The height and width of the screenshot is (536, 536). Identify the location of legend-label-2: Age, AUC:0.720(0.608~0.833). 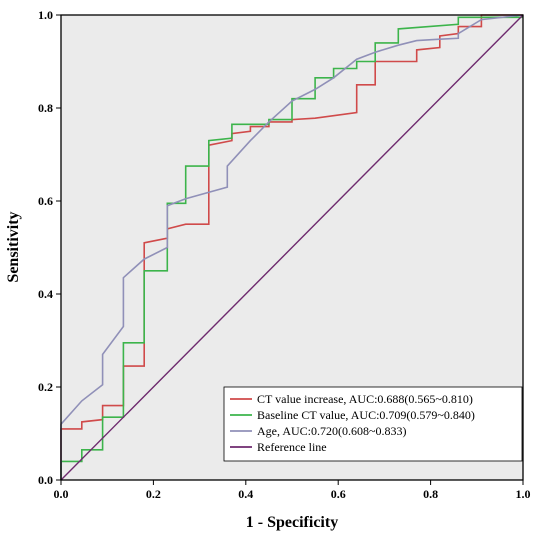
(331, 431).